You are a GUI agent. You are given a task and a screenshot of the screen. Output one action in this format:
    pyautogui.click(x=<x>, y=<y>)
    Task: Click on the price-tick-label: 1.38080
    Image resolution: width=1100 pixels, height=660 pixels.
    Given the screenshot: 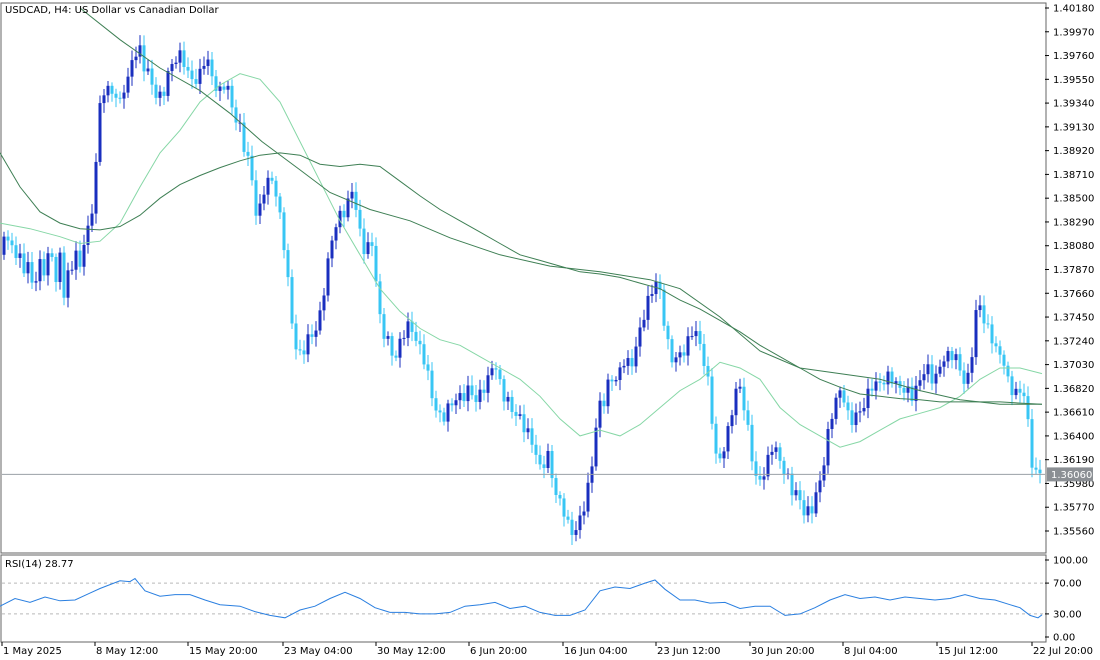 What is the action you would take?
    pyautogui.click(x=1073, y=246)
    